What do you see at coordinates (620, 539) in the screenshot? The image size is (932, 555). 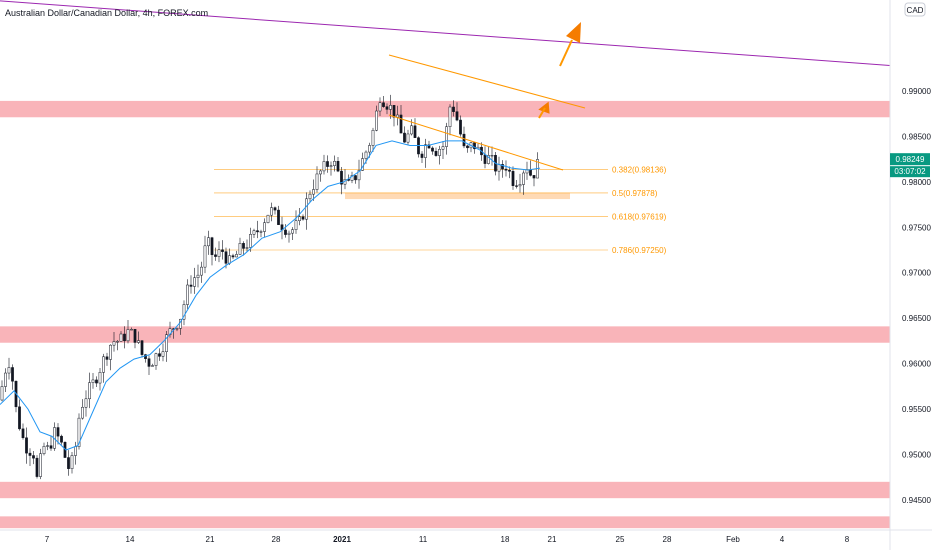 I see `time-label-25: 25` at bounding box center [620, 539].